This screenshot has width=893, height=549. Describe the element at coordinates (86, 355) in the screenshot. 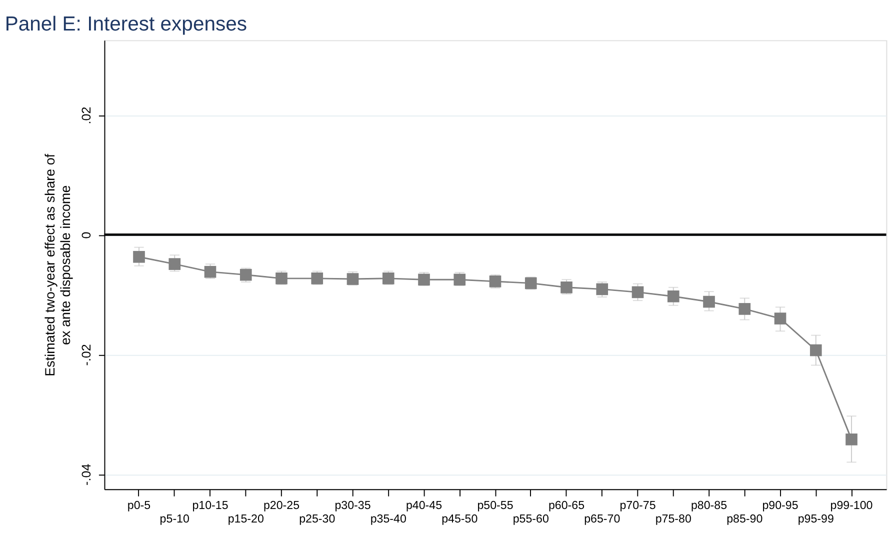

I see `y-tick-label: -.02` at that location.